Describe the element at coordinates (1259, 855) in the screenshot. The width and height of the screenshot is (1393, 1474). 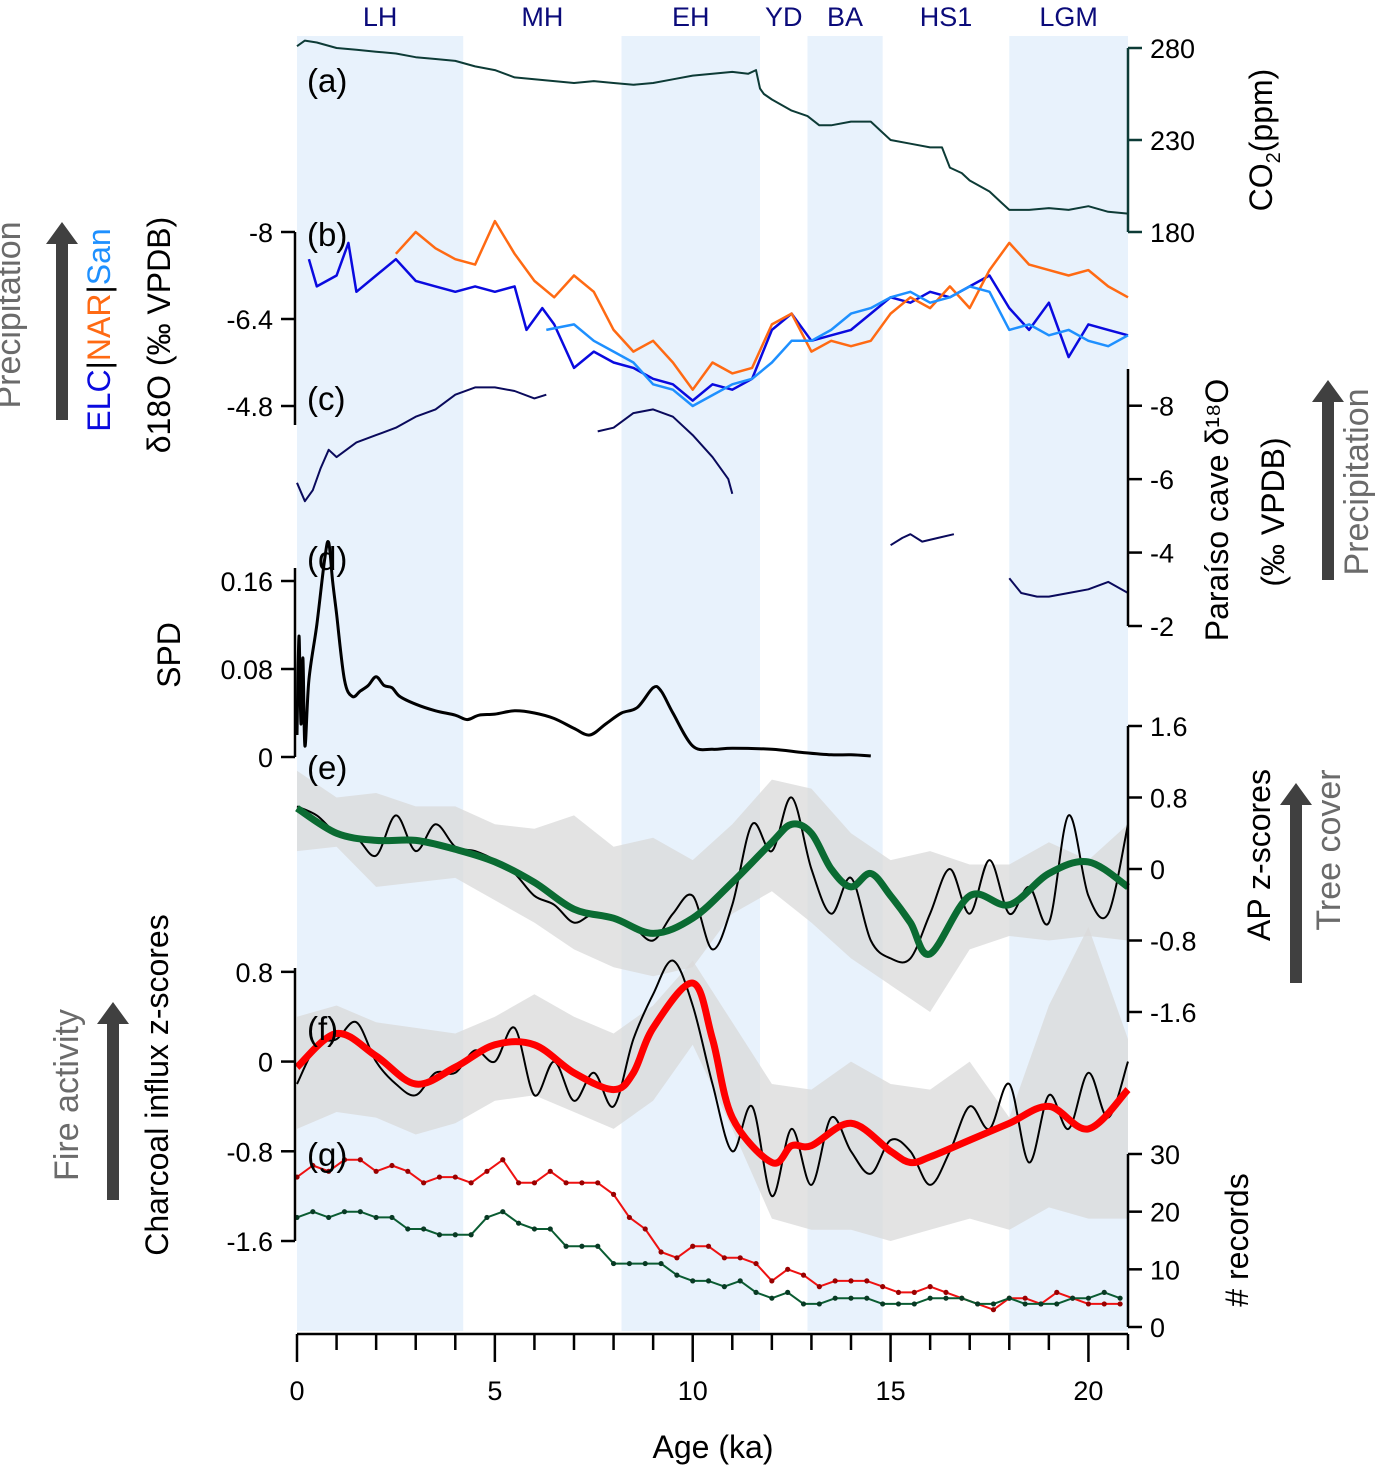
I see `y-axis-title-e: AP z-scores` at that location.